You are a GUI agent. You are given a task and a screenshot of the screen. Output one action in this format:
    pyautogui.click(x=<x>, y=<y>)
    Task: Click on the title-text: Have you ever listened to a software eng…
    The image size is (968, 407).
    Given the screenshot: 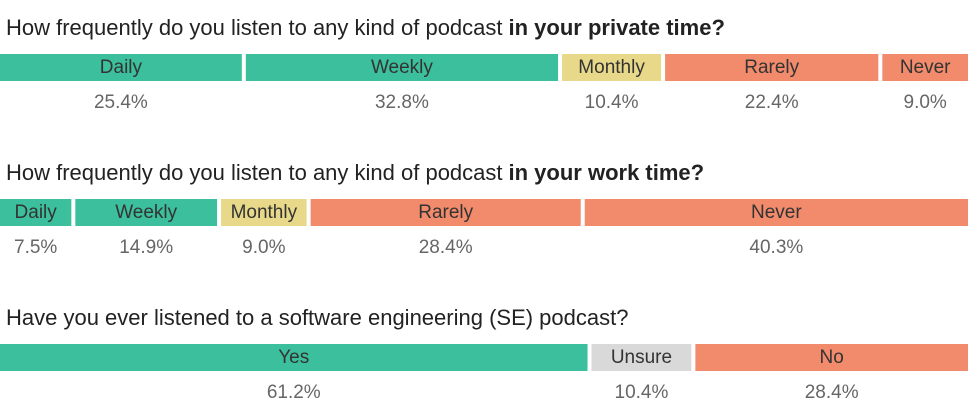 What is the action you would take?
    pyautogui.click(x=317, y=317)
    